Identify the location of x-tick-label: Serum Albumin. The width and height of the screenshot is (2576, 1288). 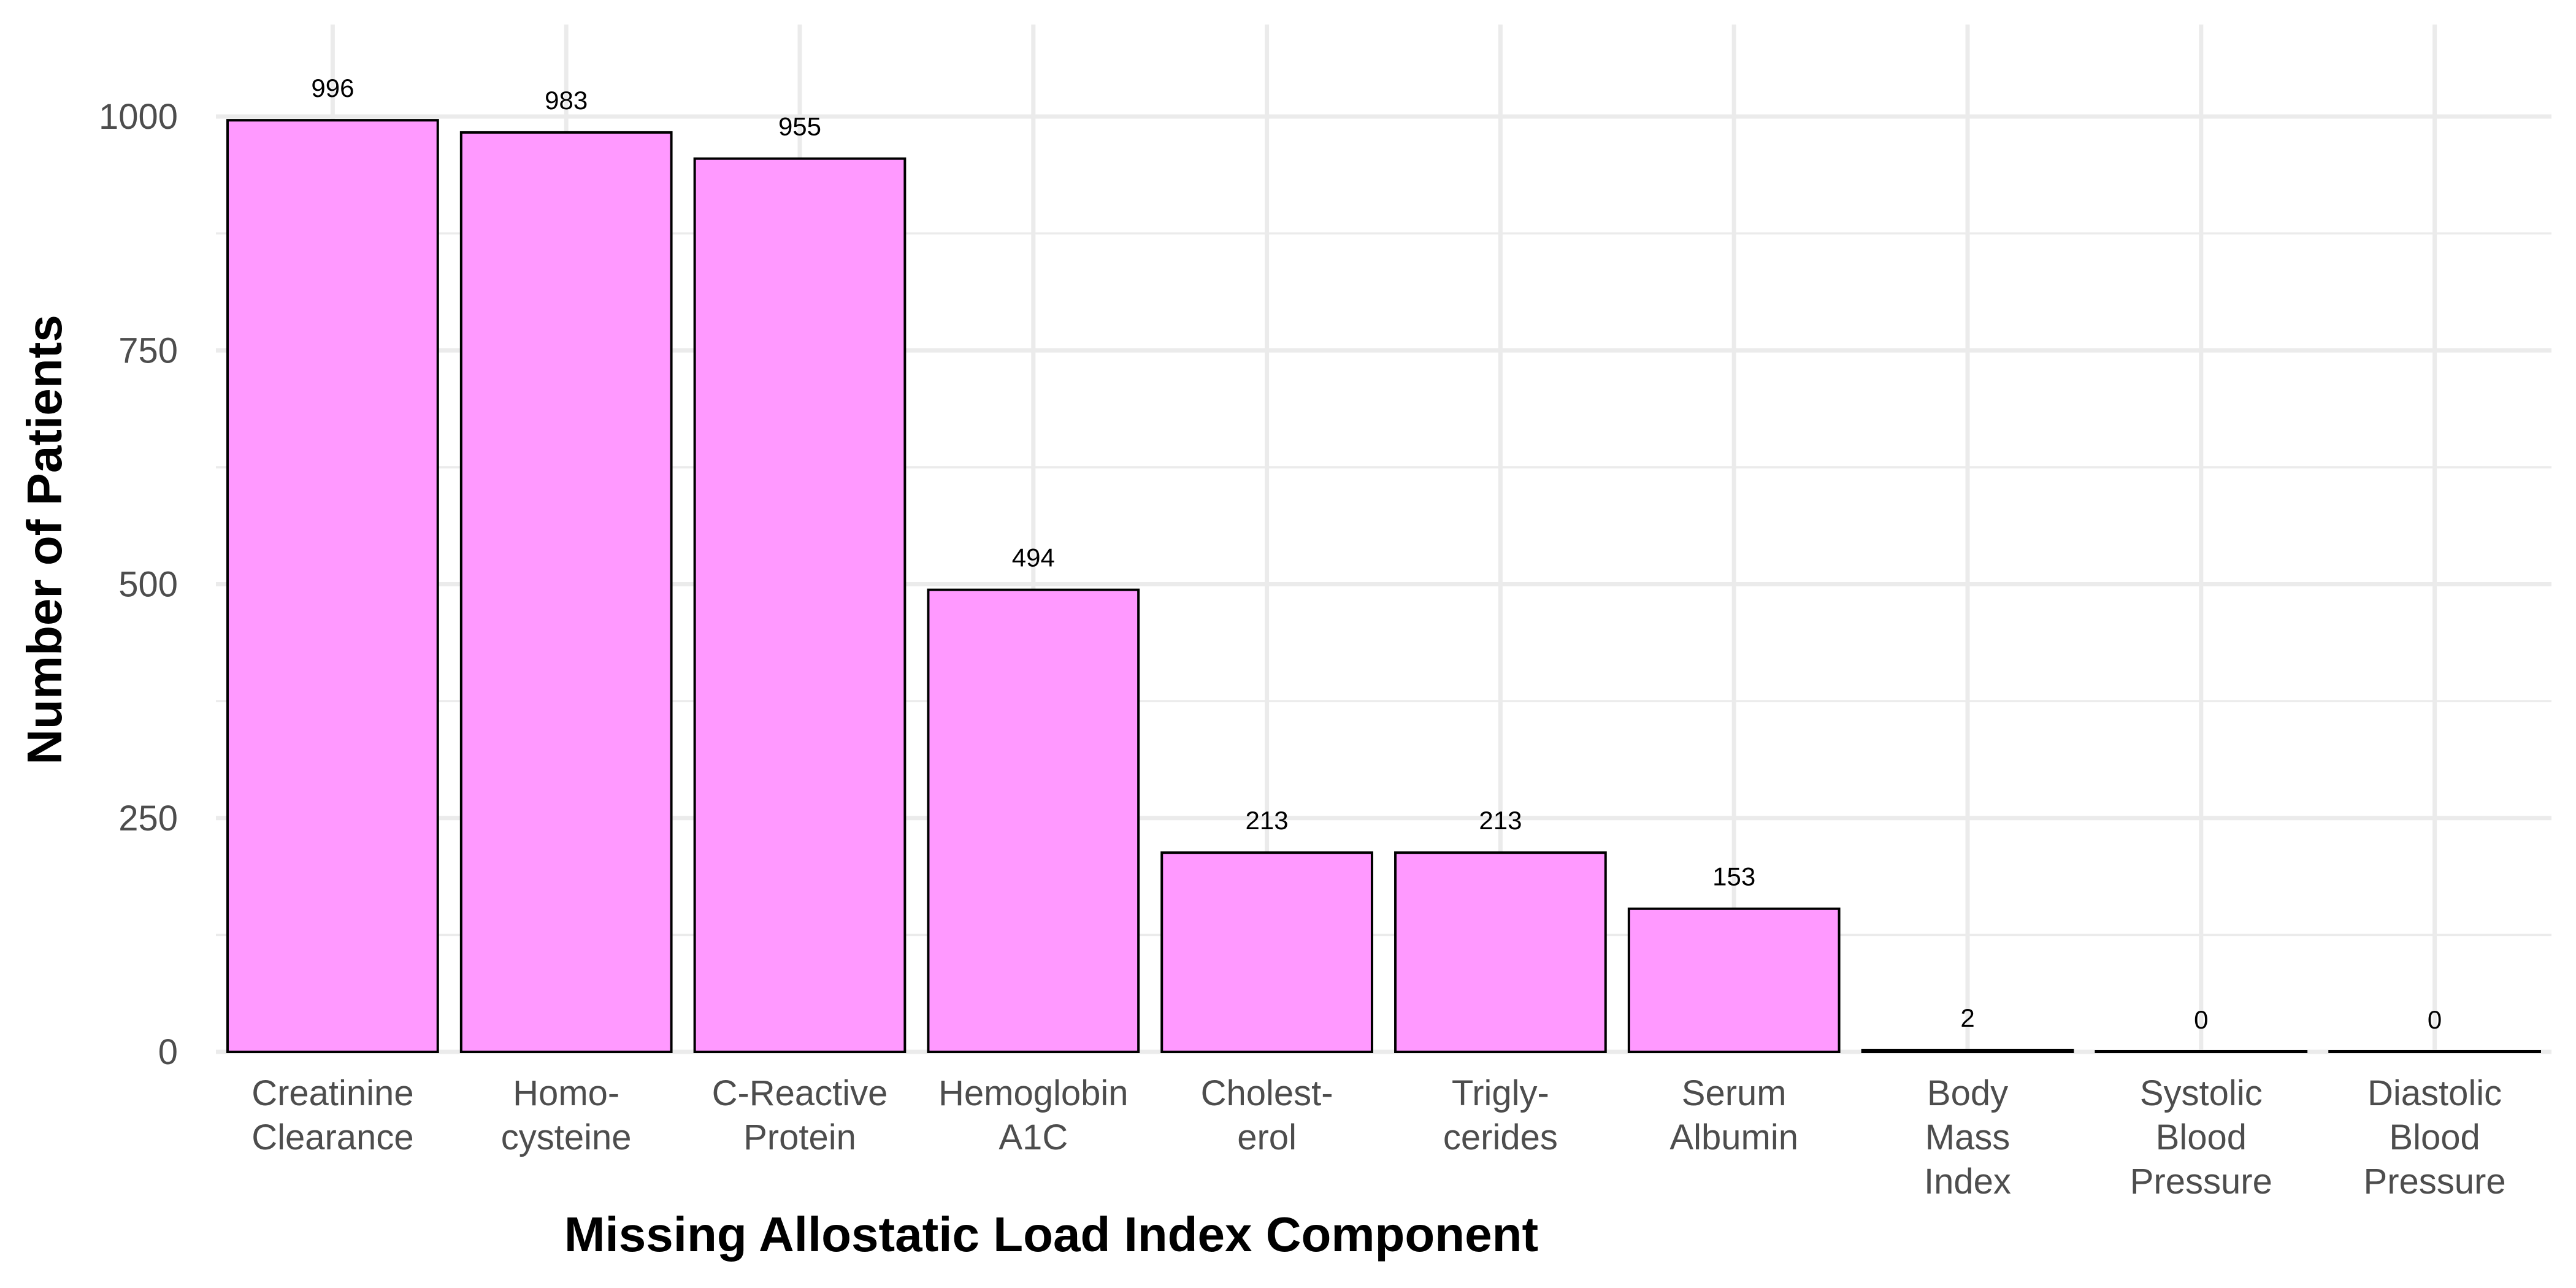
(1733, 1115).